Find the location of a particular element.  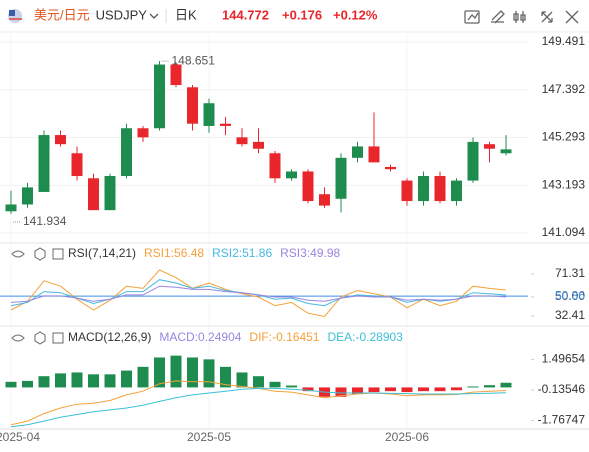

close-button is located at coordinates (572, 17).